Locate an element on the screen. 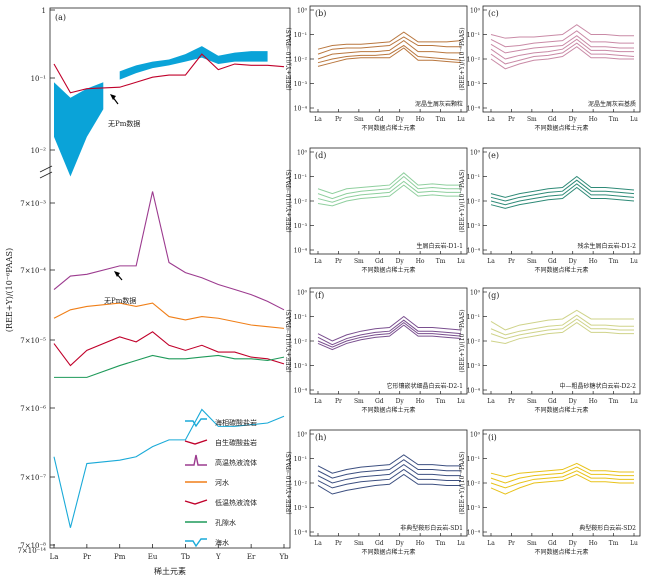 The width and height of the screenshot is (650, 580). legend-label: 海水 is located at coordinates (222, 542).